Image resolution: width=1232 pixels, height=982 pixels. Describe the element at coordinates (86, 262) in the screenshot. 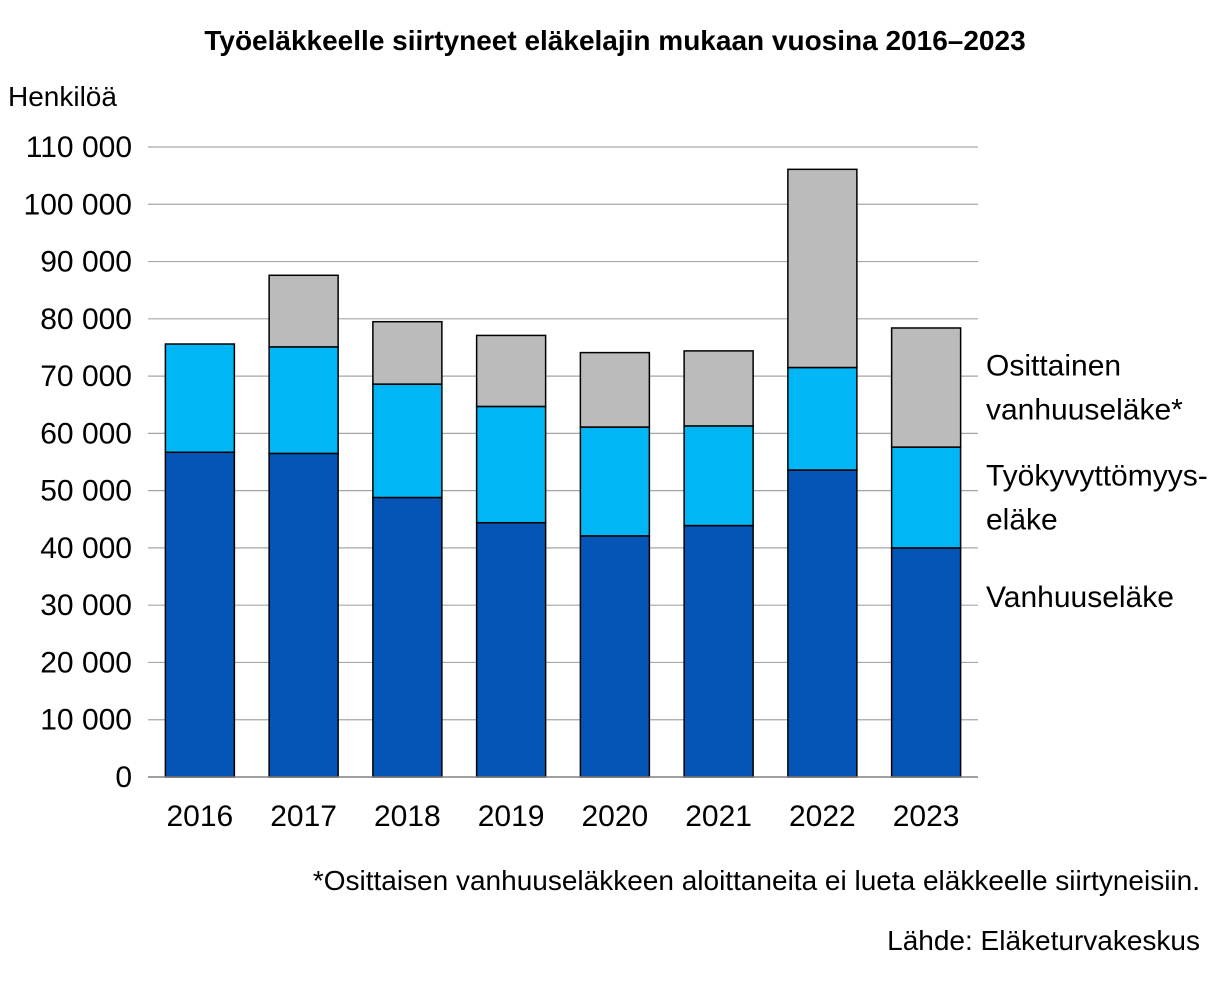

I see `y-tick-label: 90 000` at that location.